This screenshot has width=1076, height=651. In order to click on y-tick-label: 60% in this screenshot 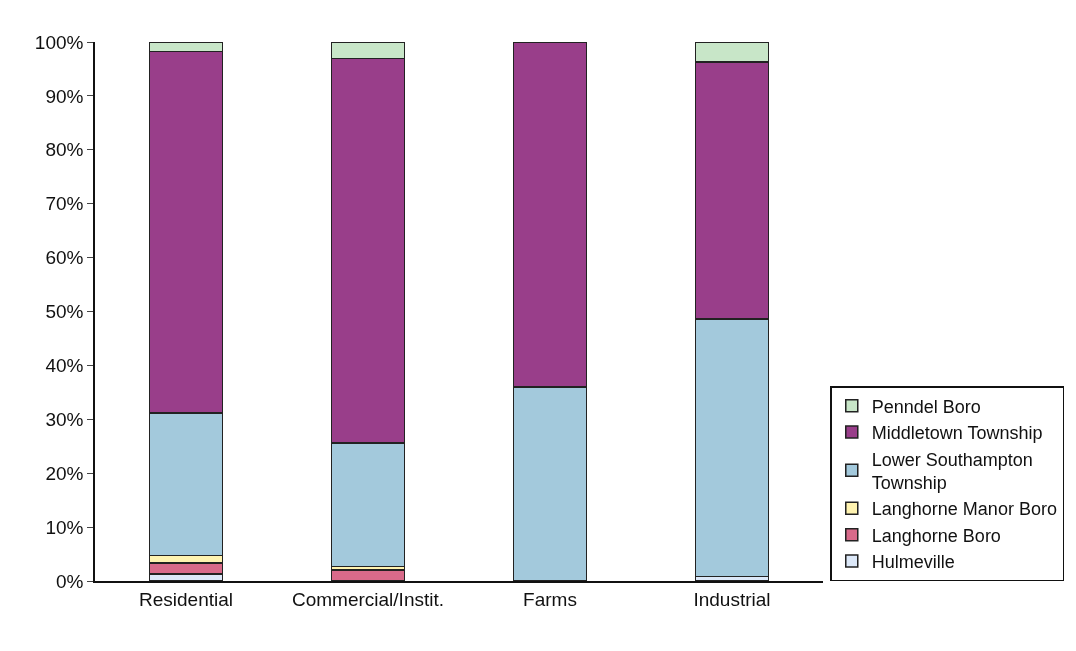, I will do `click(64, 258)`.